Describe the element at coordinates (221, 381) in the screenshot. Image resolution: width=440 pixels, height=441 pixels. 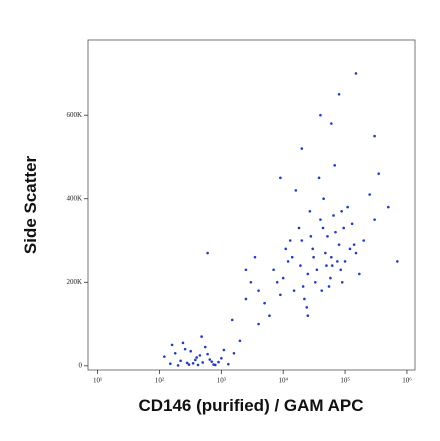
I see `x-tick-label: 10³` at that location.